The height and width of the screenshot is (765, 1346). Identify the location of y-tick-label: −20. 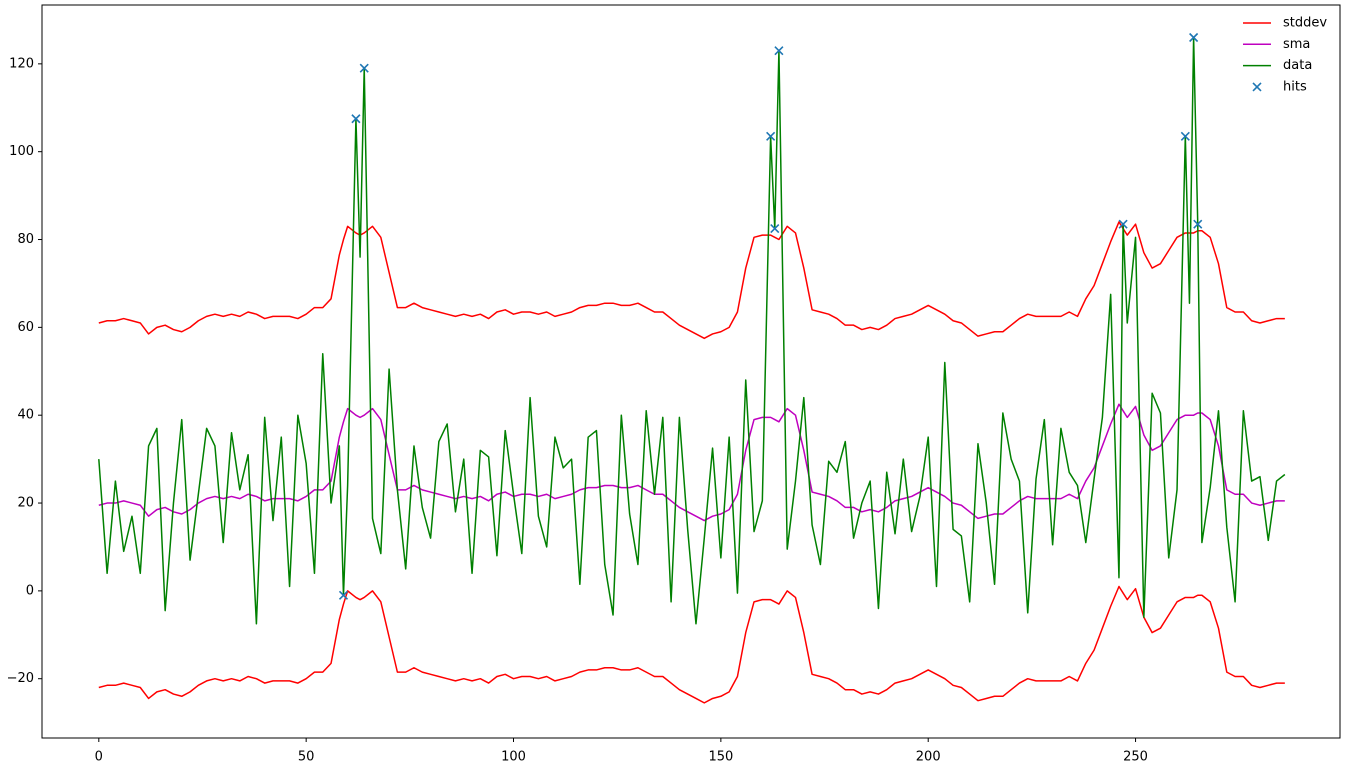
(20, 678).